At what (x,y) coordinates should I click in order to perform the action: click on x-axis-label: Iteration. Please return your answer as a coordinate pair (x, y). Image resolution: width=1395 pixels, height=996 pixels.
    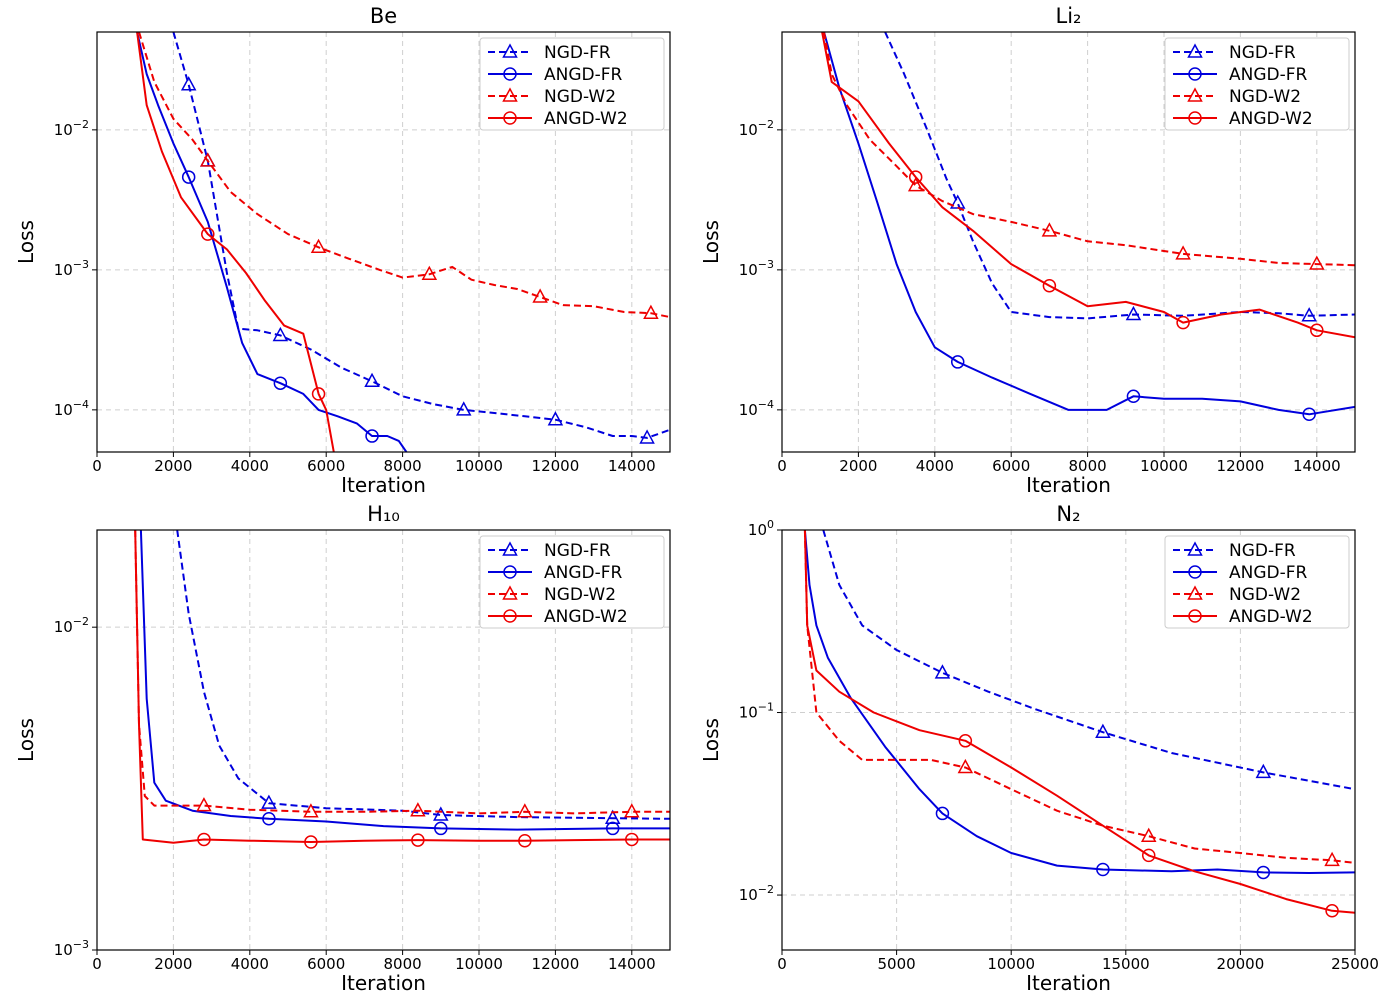
    Looking at the image, I should click on (383, 983).